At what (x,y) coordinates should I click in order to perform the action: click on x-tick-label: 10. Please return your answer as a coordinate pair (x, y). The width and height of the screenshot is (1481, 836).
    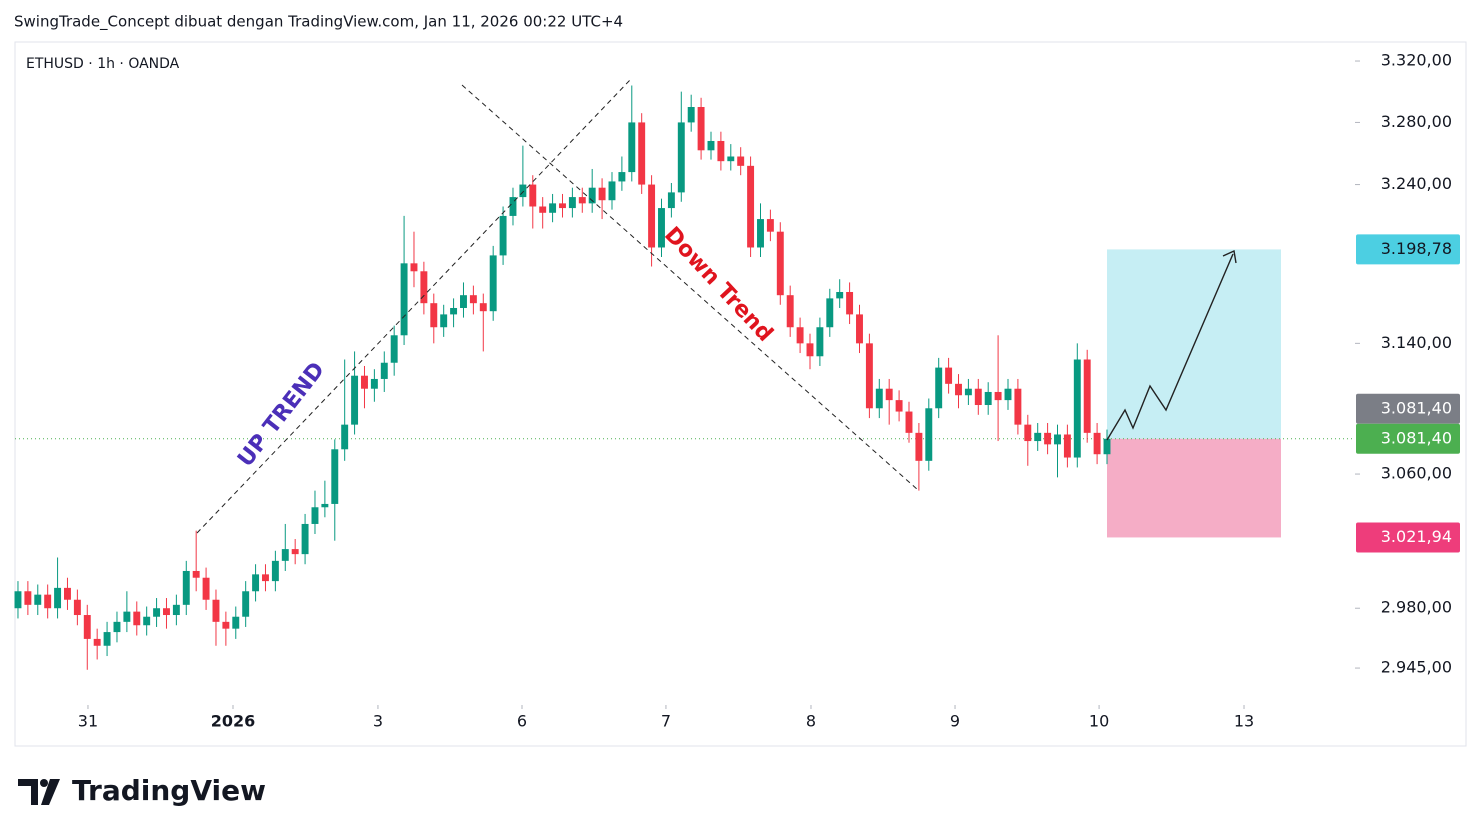
    Looking at the image, I should click on (1099, 721).